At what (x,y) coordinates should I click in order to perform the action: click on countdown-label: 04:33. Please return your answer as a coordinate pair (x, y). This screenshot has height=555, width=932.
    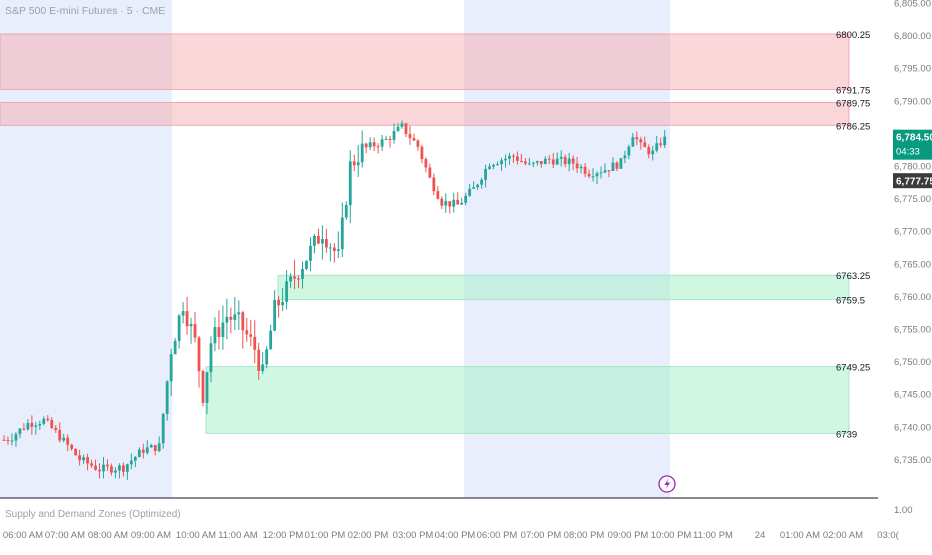
    Looking at the image, I should click on (908, 152).